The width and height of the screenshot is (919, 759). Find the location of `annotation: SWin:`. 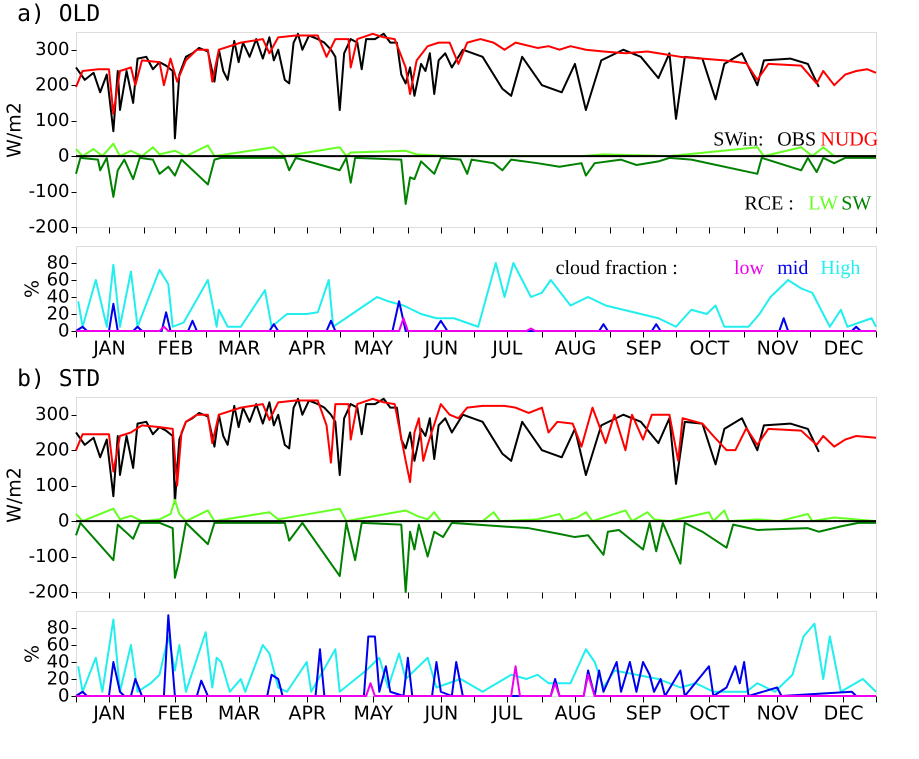

annotation: SWin: is located at coordinates (738, 139).